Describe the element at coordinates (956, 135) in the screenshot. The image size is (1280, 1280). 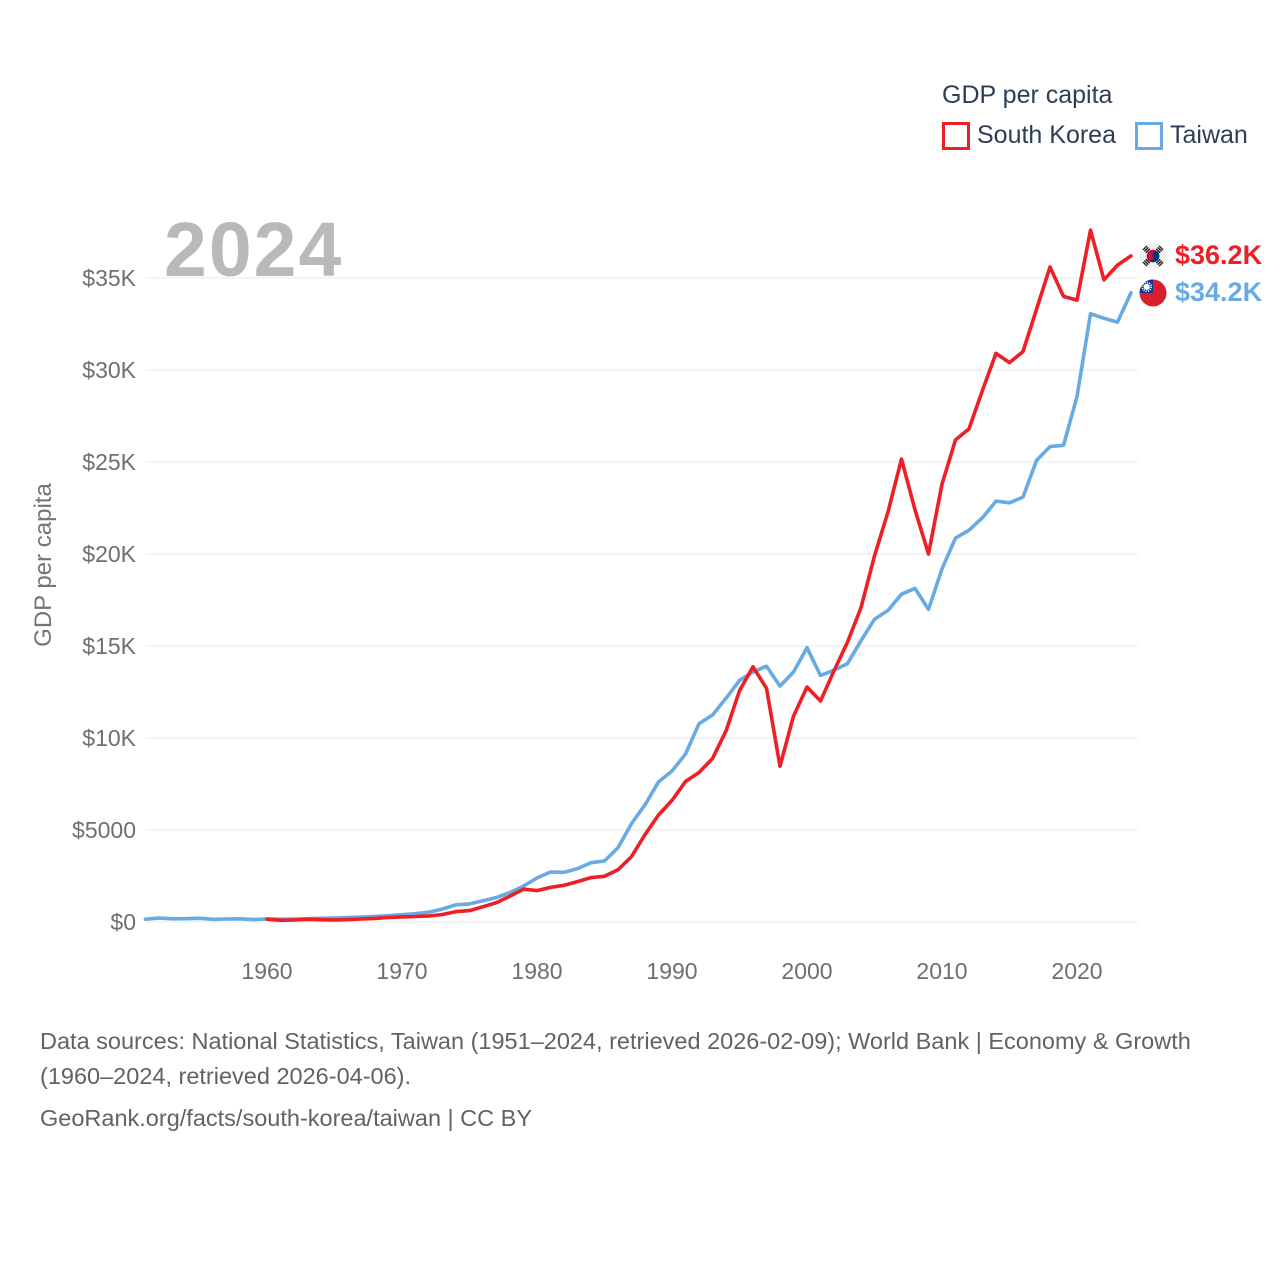
I see `south-korea-swatch-icon` at that location.